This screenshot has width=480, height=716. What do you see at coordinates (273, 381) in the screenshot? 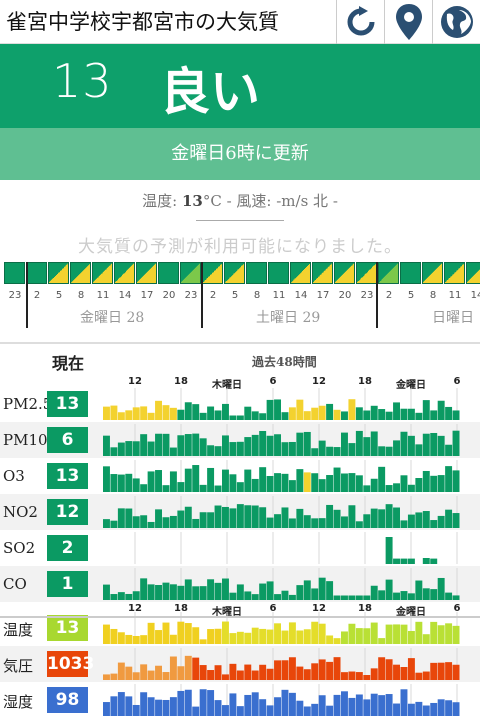
I see `time-axis-label: 6` at bounding box center [273, 381].